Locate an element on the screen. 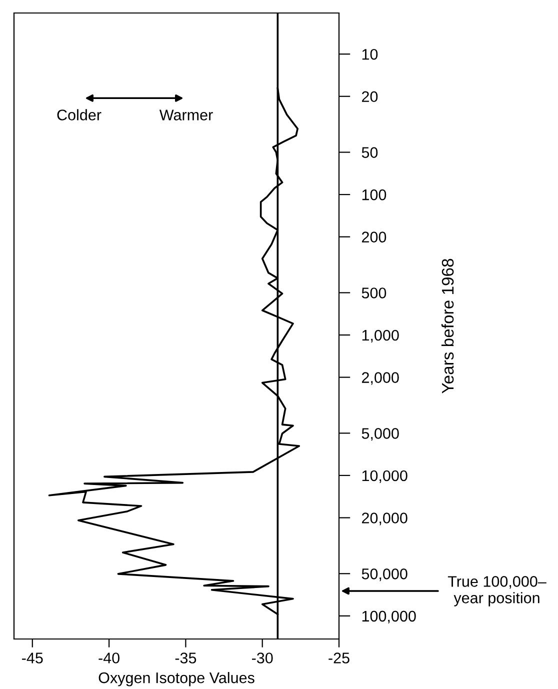 This screenshot has height=689, width=558. x-tick-label: -35 is located at coordinates (185, 658).